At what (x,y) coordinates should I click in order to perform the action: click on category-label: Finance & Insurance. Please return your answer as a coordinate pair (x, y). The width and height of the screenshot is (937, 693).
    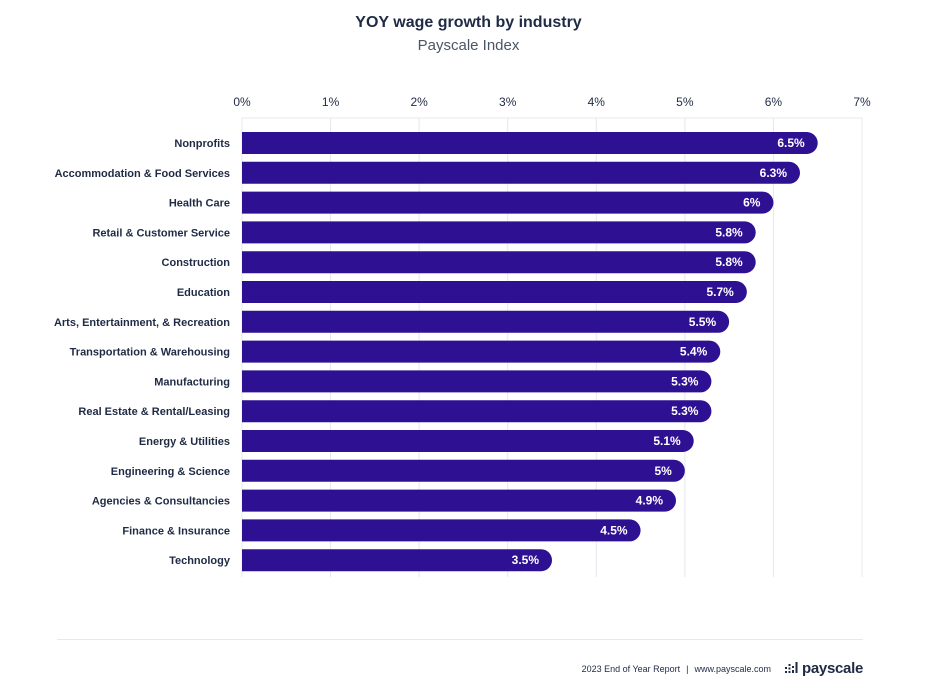
    Looking at the image, I should click on (176, 531).